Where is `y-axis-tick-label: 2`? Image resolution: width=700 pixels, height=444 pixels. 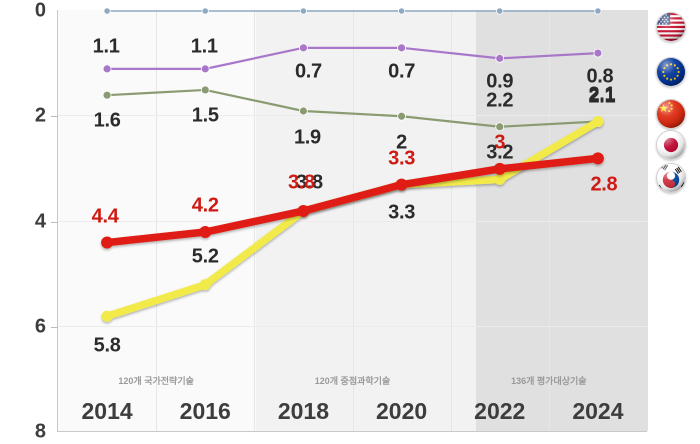
y-axis-tick-label: 2 is located at coordinates (40, 115).